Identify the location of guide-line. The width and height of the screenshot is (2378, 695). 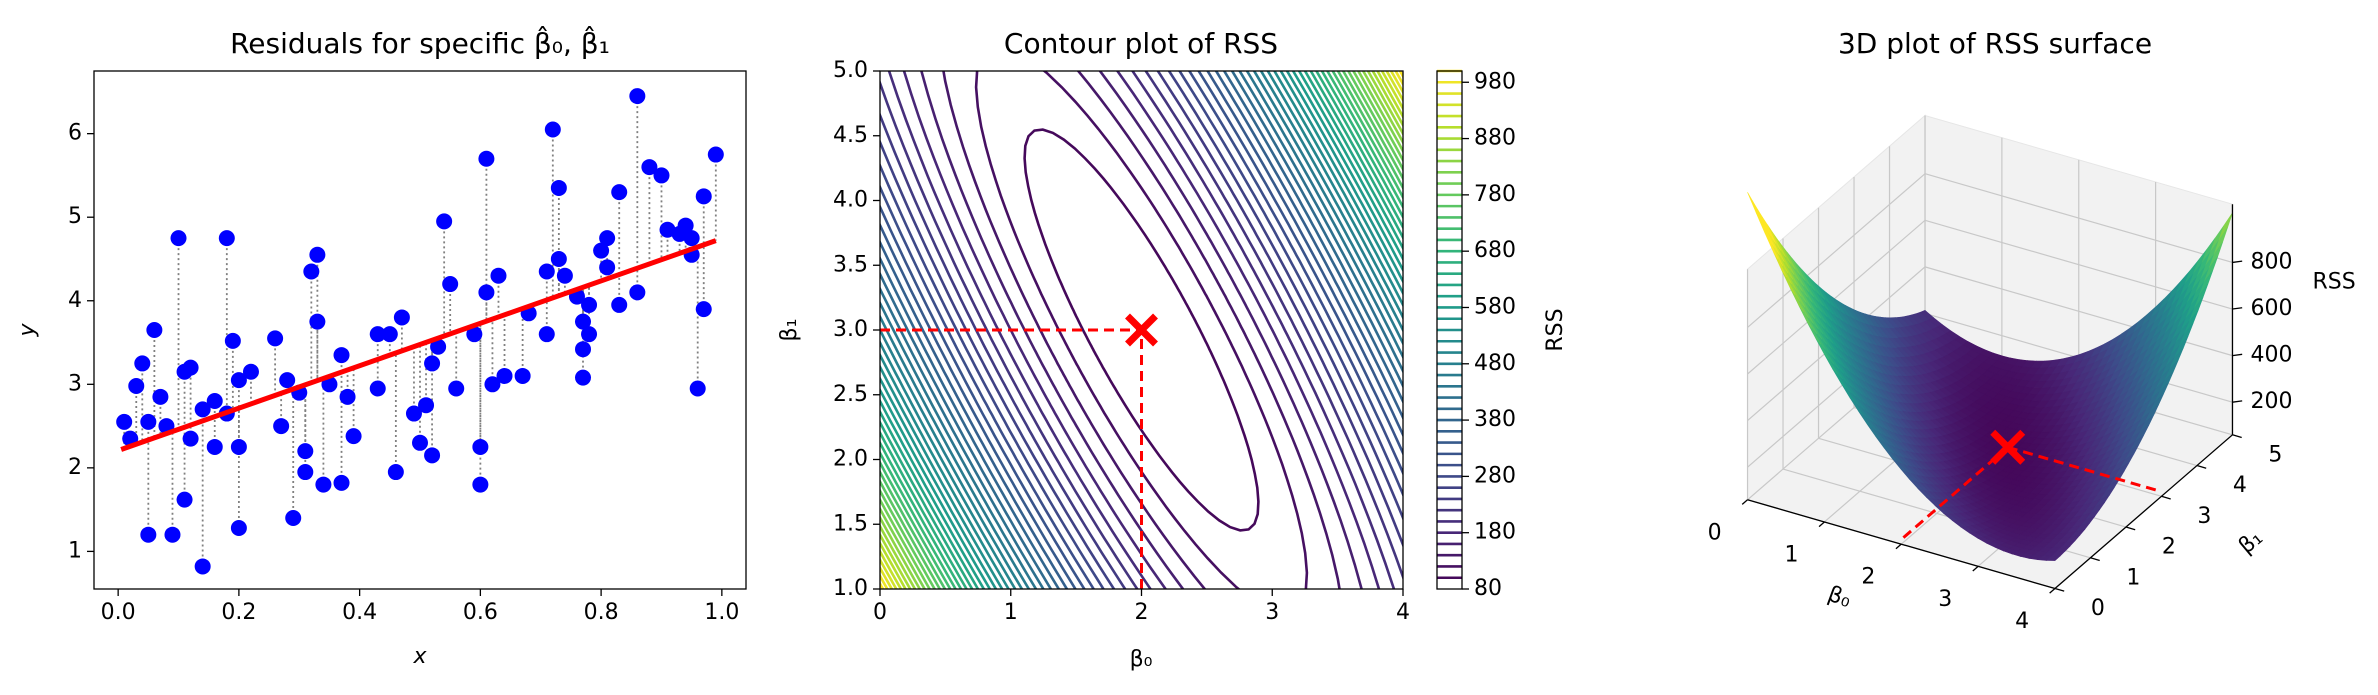
(2084, 469).